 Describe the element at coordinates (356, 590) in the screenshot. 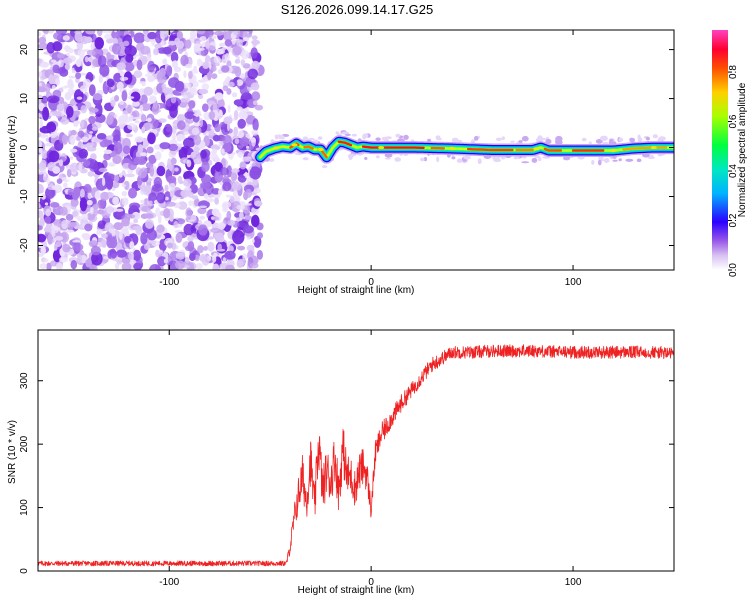

I see `snr-x-label: Height of straight line (km)` at that location.